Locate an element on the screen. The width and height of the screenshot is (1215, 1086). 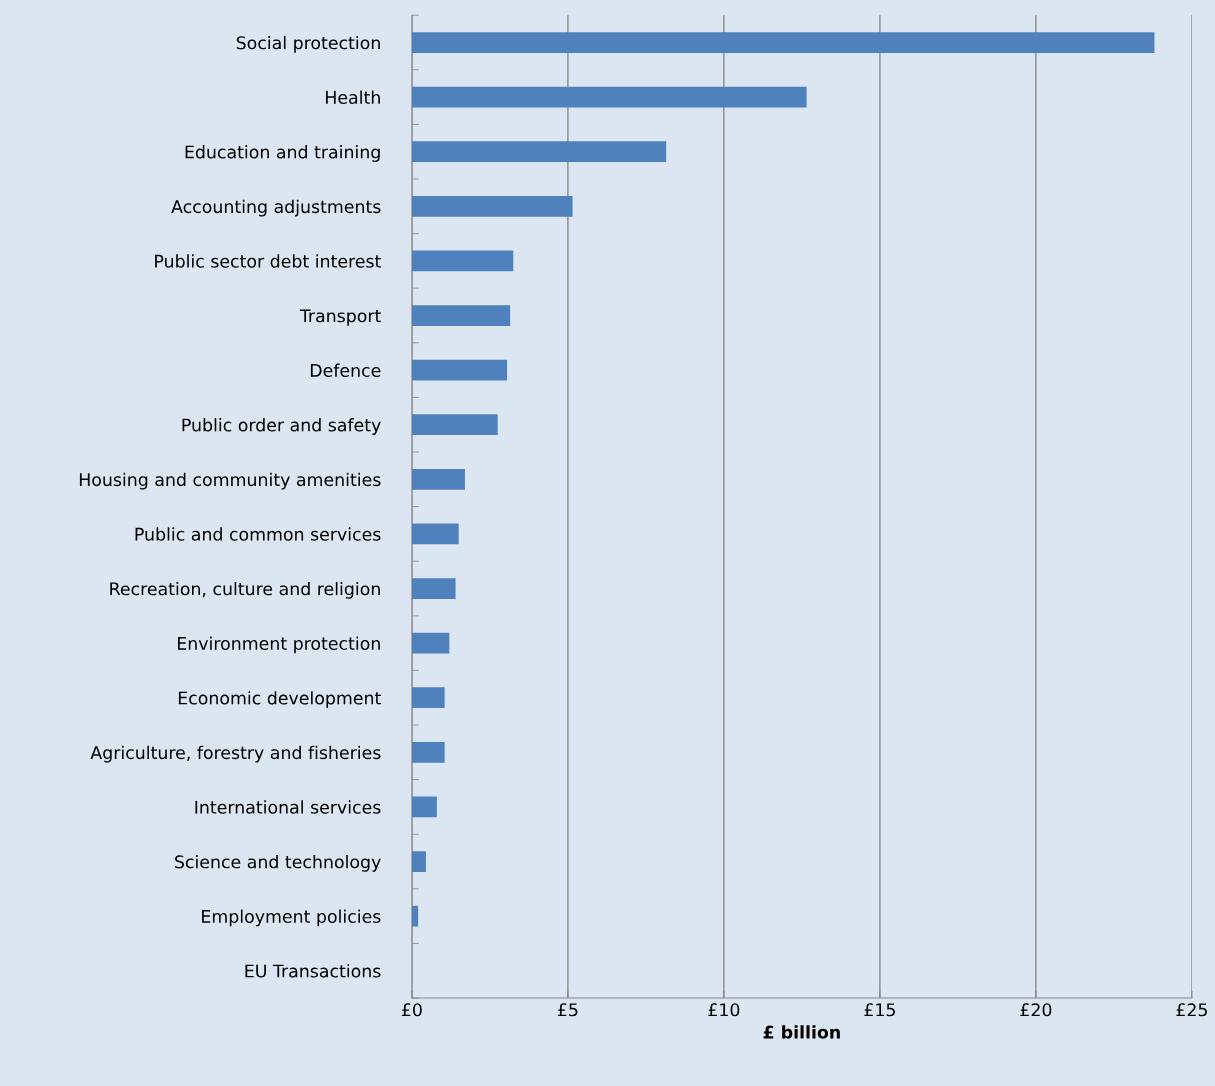
y-tick-label: Agriculture, forestry and fisheries is located at coordinates (235, 754).